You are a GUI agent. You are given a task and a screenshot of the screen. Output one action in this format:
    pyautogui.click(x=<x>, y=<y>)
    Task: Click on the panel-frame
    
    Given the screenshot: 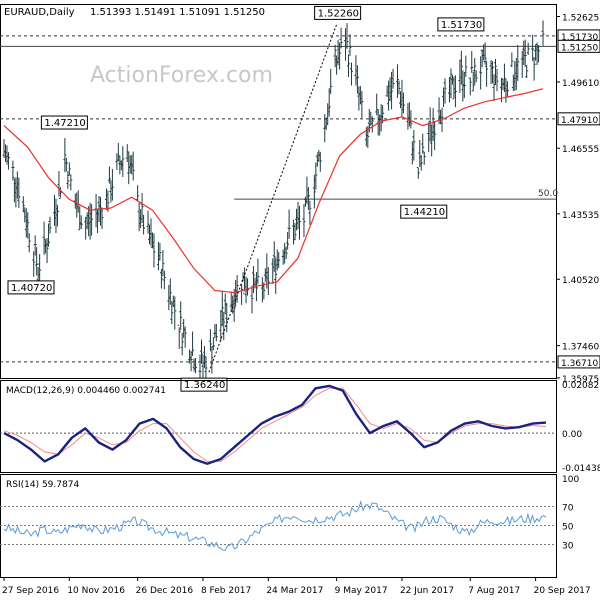 What is the action you would take?
    pyautogui.click(x=278, y=426)
    